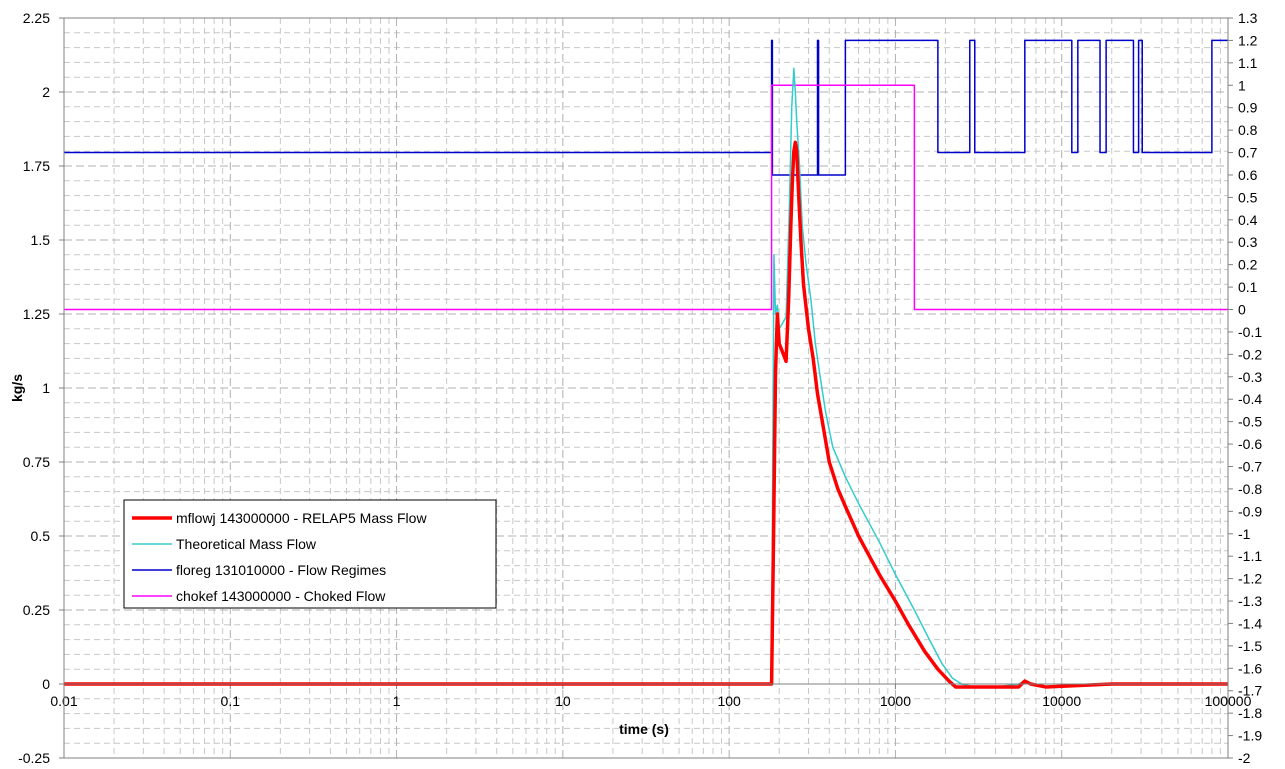 Image resolution: width=1285 pixels, height=769 pixels. What do you see at coordinates (1250, 422) in the screenshot?
I see `y2-tick-label: -0.5` at bounding box center [1250, 422].